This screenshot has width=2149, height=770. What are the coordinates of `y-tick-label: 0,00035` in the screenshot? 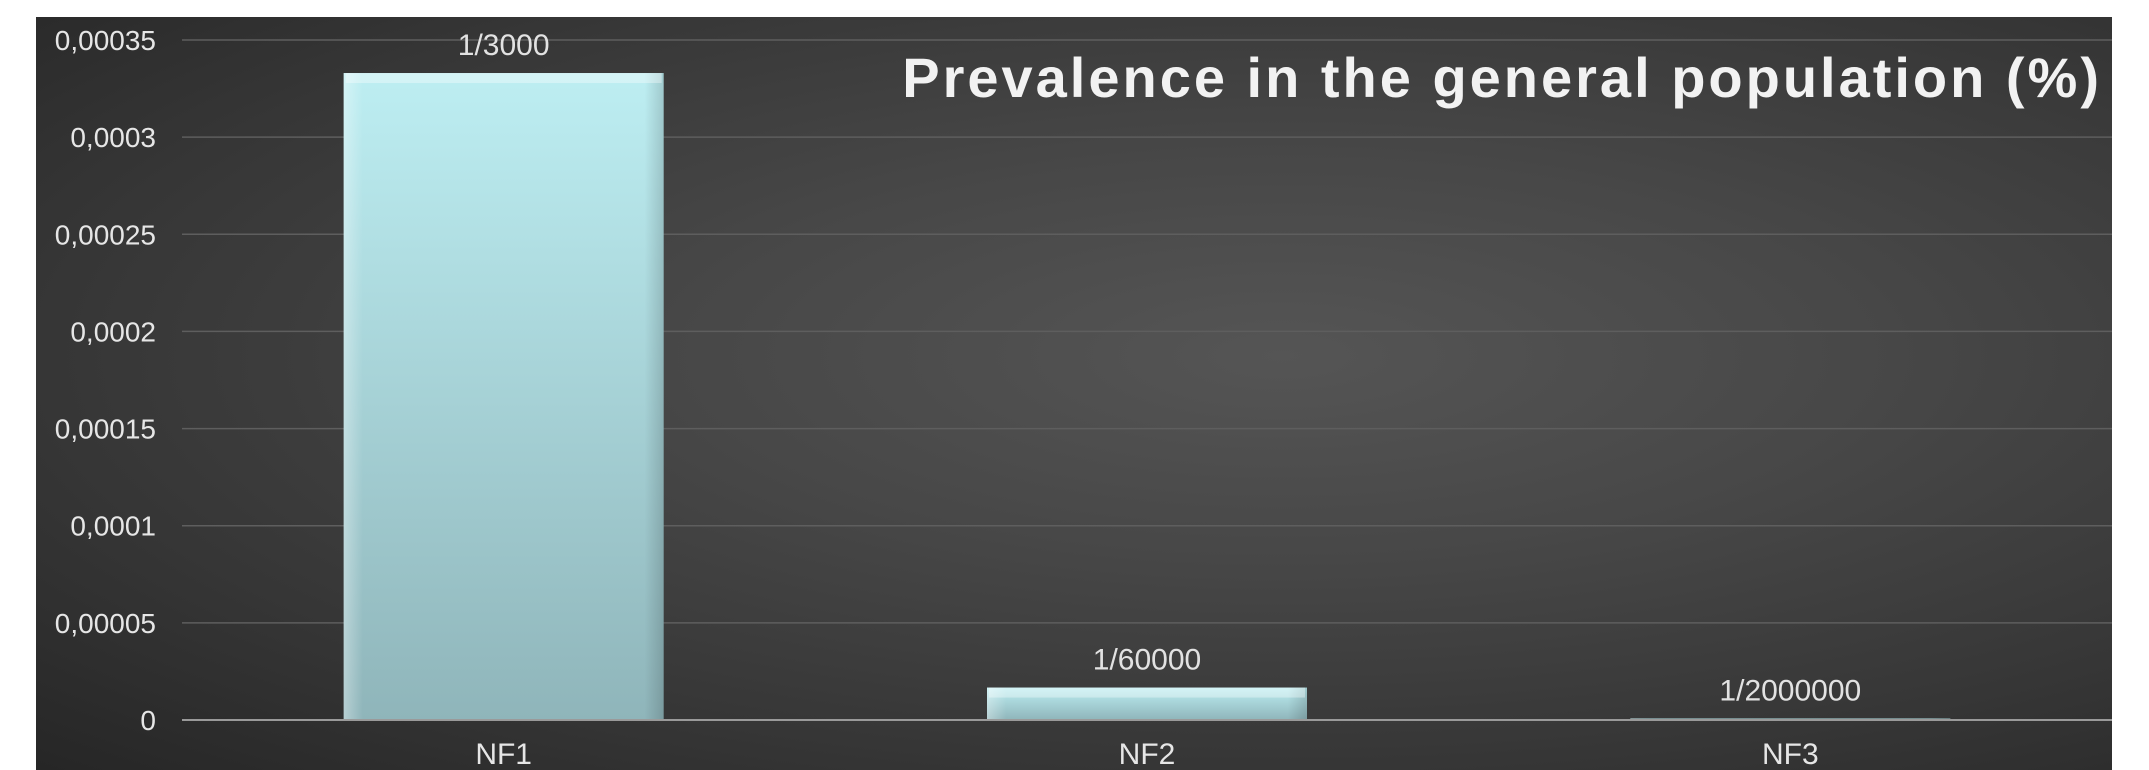 It's located at (105, 40).